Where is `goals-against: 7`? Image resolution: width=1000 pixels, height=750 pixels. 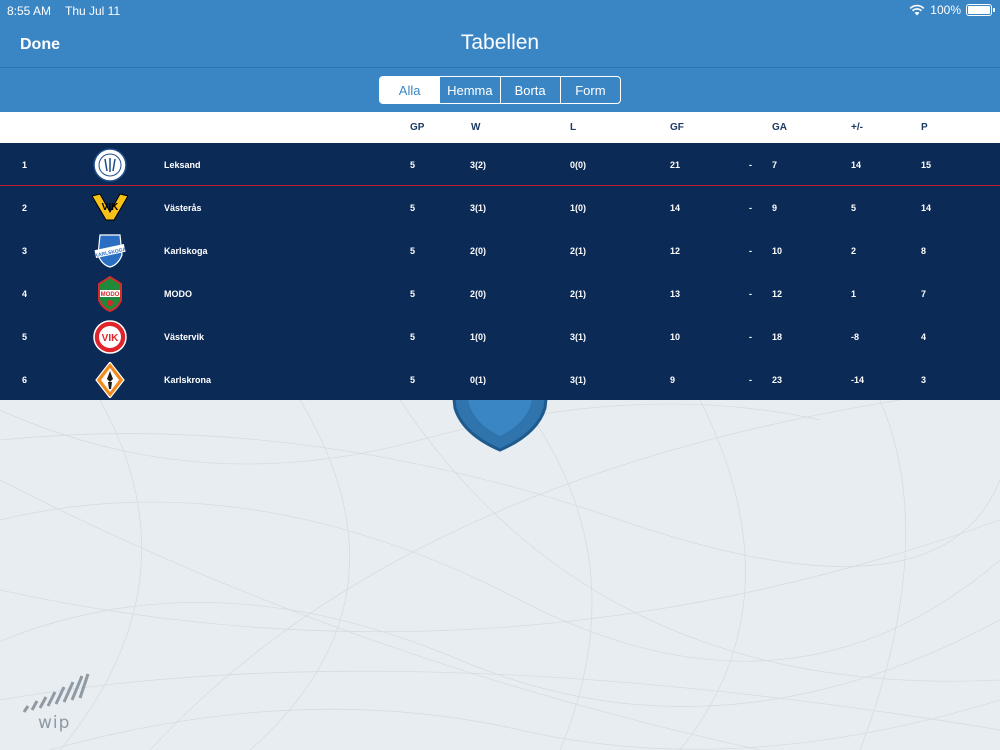 goals-against: 7 is located at coordinates (775, 165).